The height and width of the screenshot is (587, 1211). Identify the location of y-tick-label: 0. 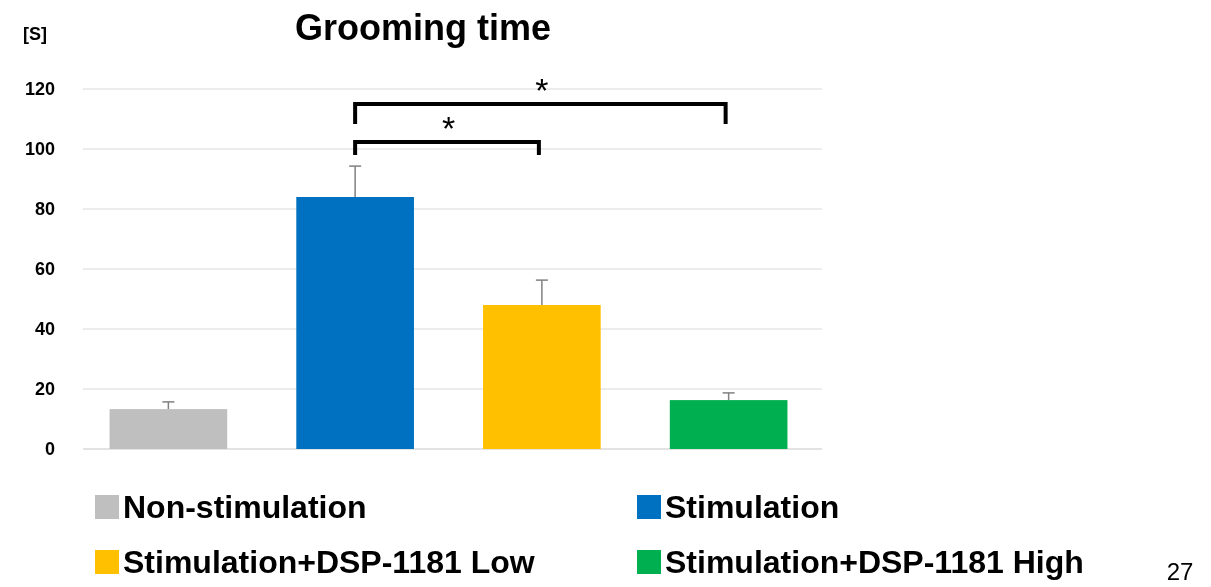
(49, 449).